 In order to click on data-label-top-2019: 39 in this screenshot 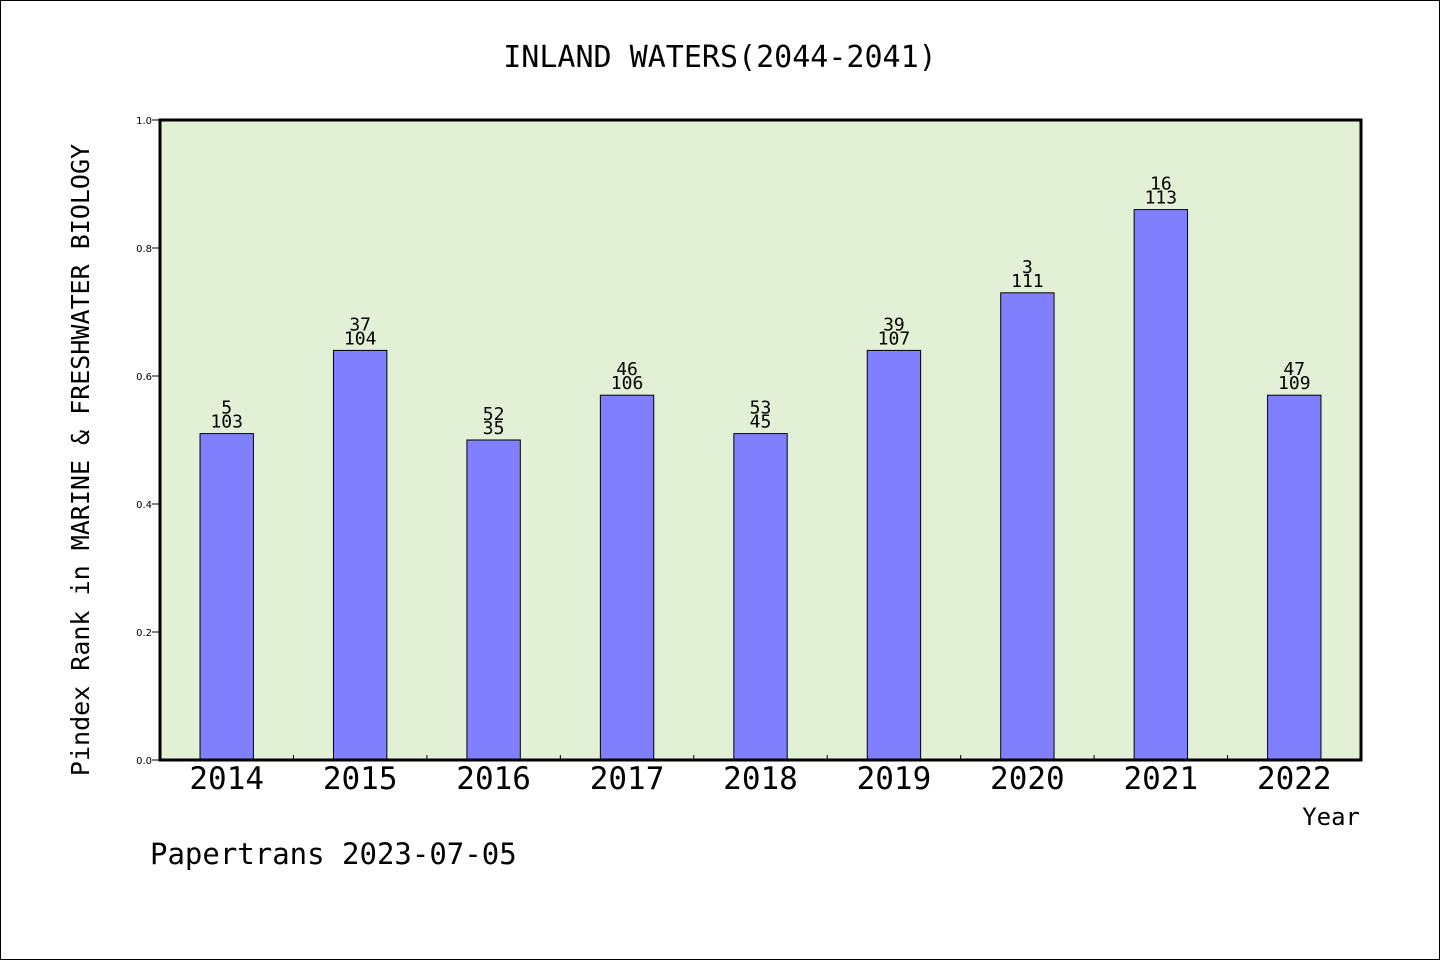, I will do `click(894, 324)`.